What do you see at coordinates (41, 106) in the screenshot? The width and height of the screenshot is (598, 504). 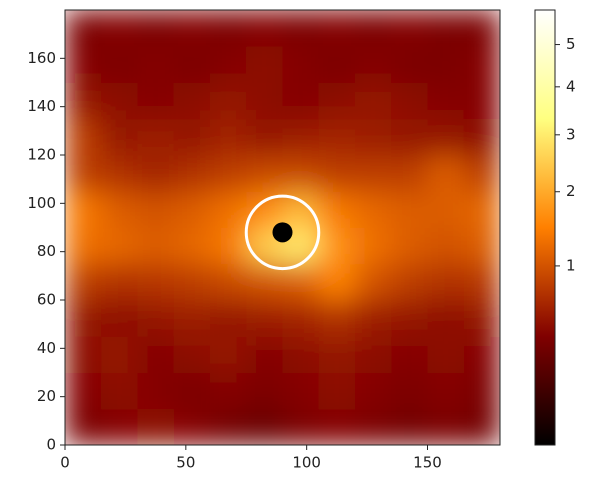 I see `y-tick-label: 140` at bounding box center [41, 106].